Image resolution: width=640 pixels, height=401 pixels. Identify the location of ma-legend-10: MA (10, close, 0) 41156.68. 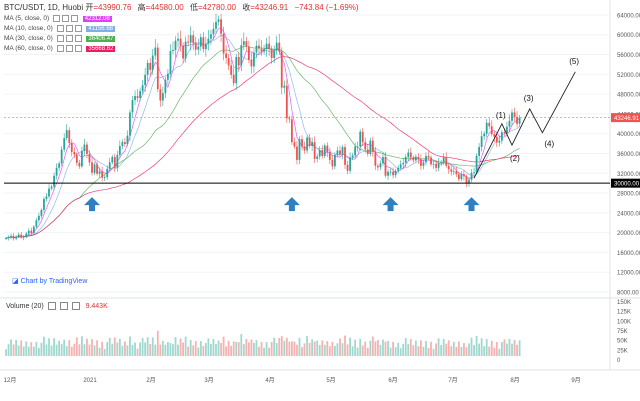
(59, 29).